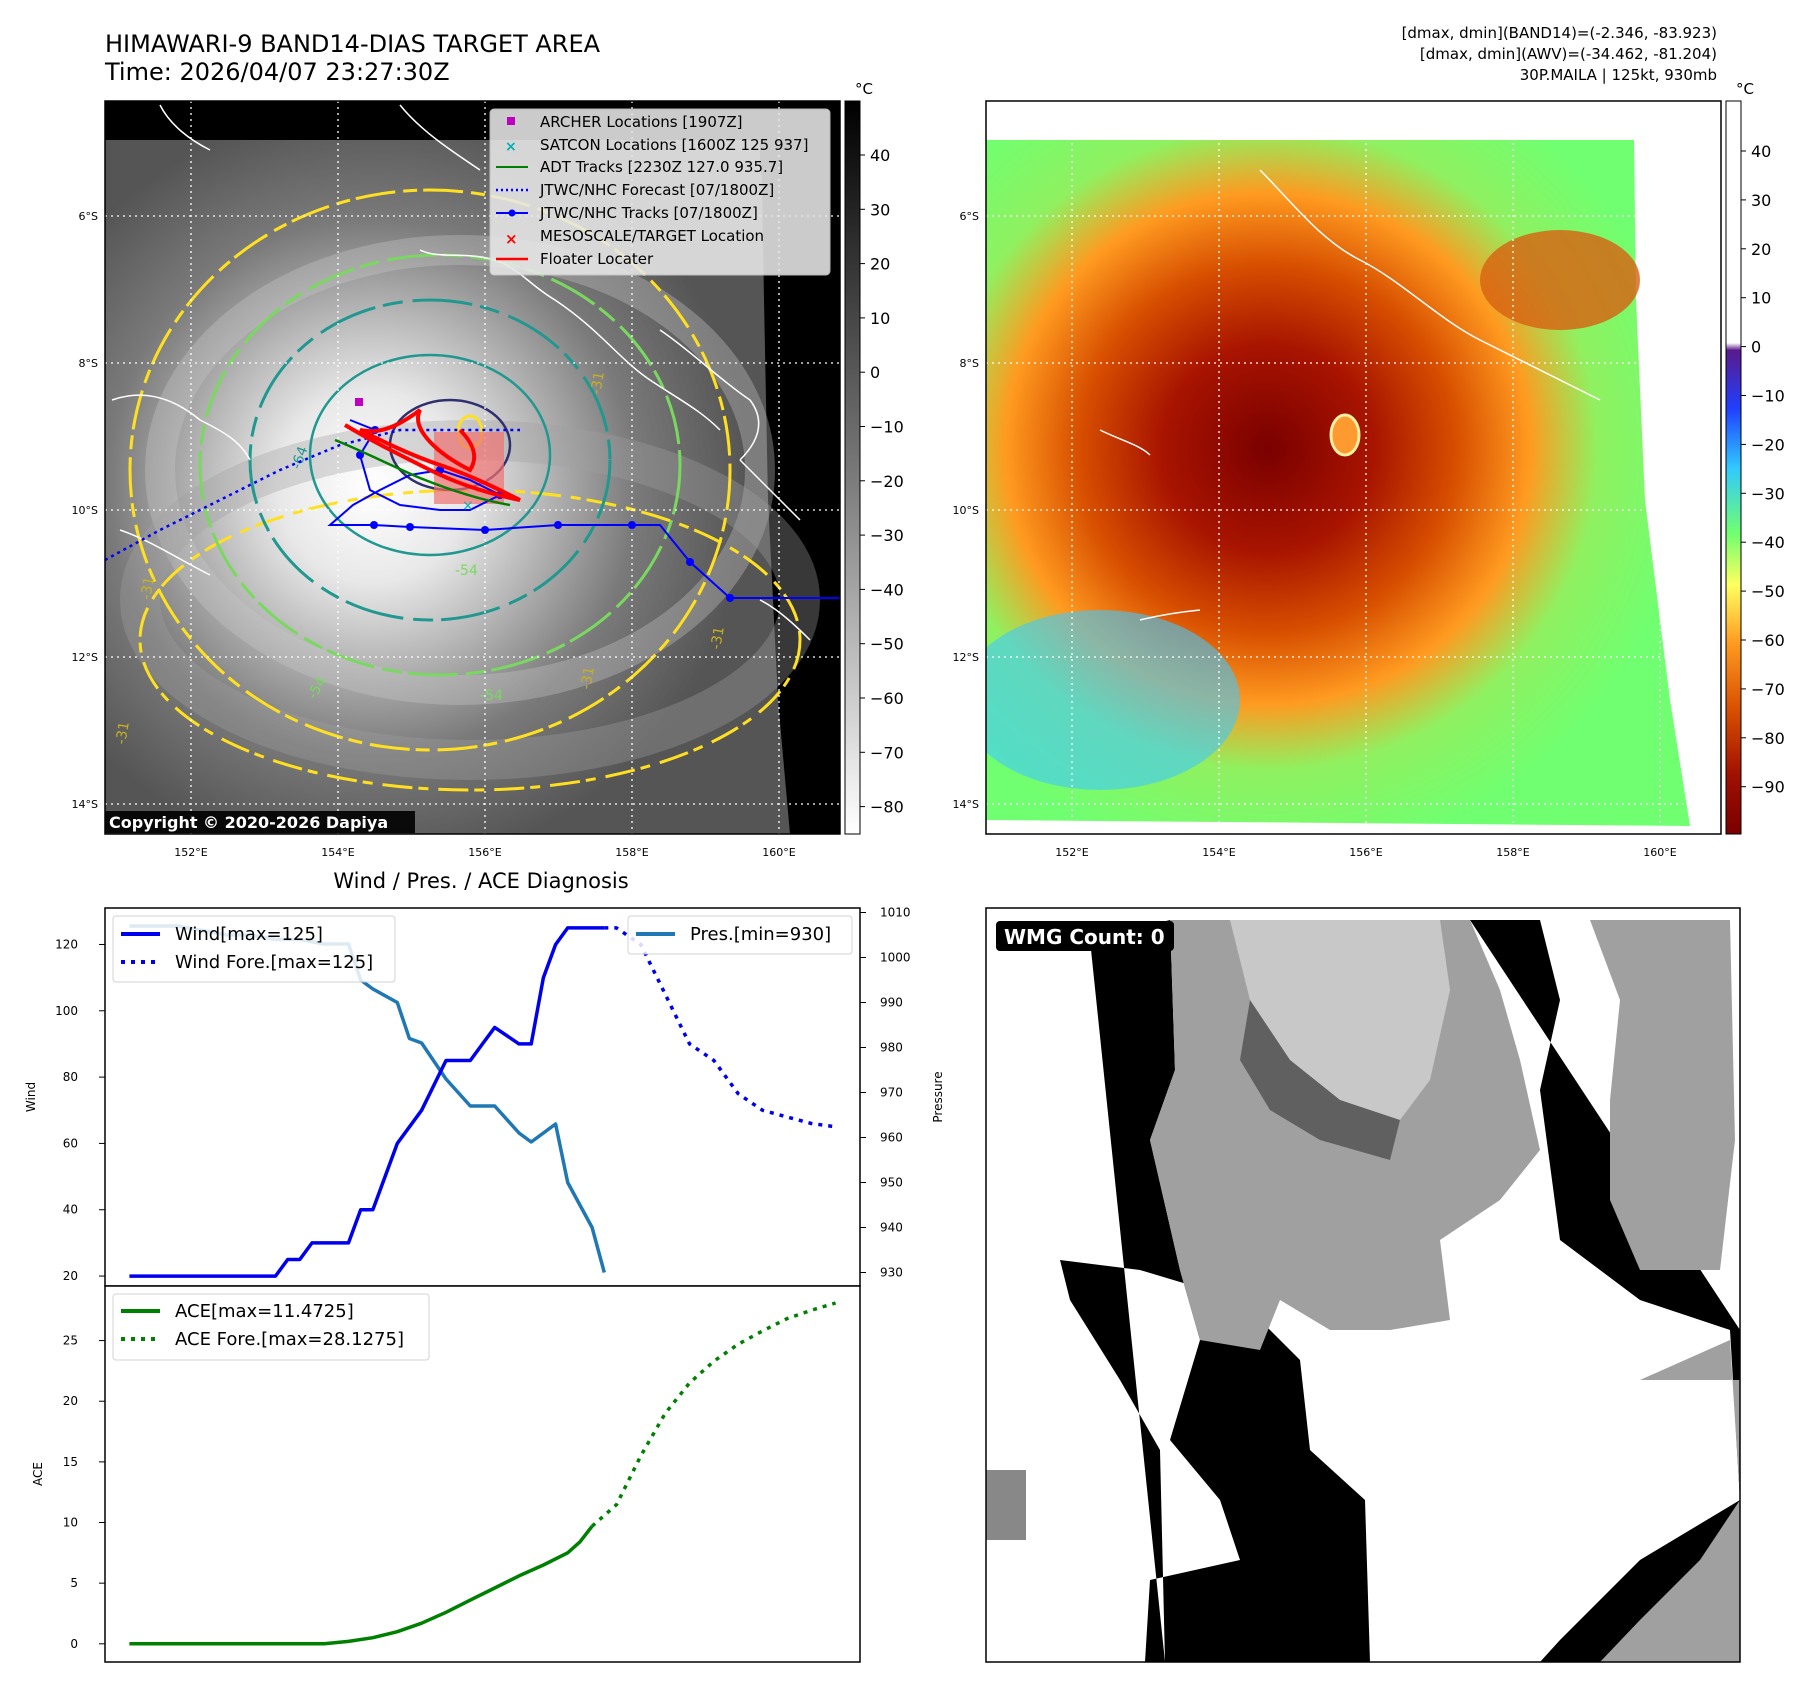 This screenshot has width=1797, height=1690. Describe the element at coordinates (891, 1228) in the screenshot. I see `pressure-tick-label: 940` at that location.